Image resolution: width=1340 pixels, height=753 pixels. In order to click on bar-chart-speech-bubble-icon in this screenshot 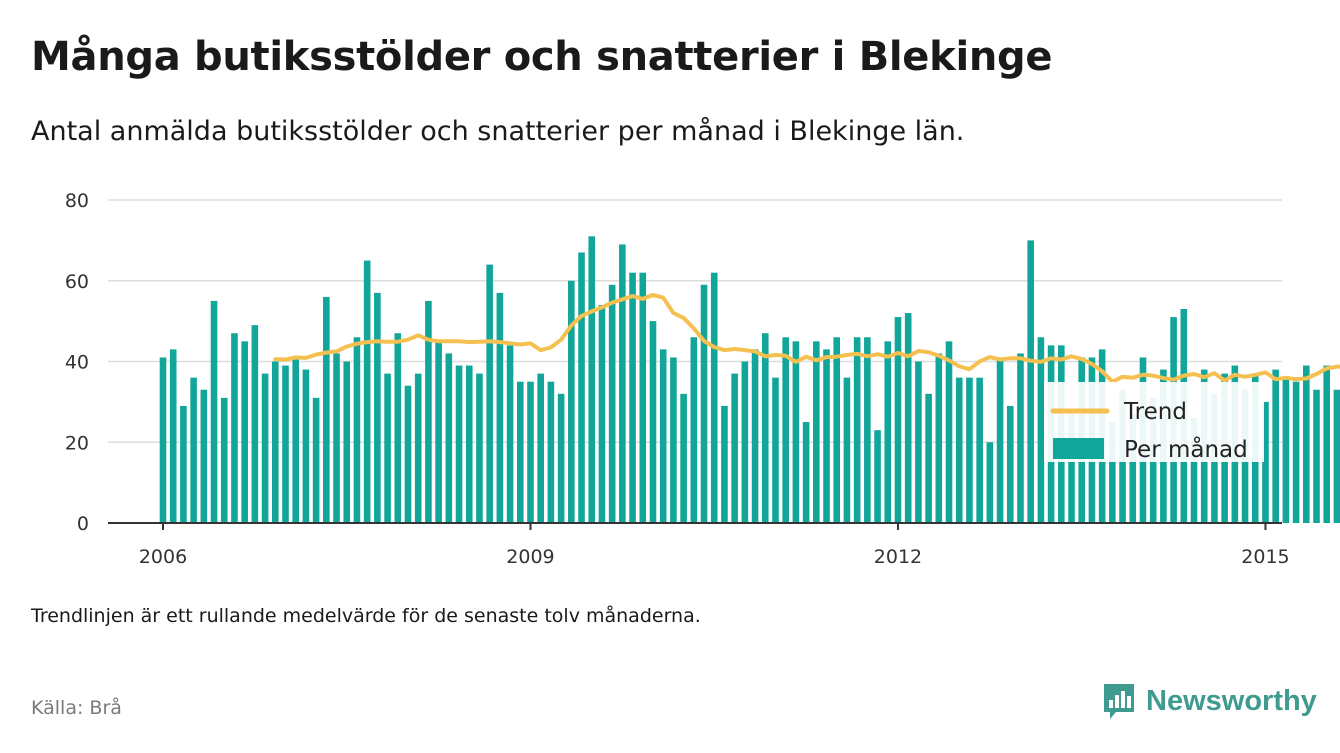, I will do `click(1119, 701)`.